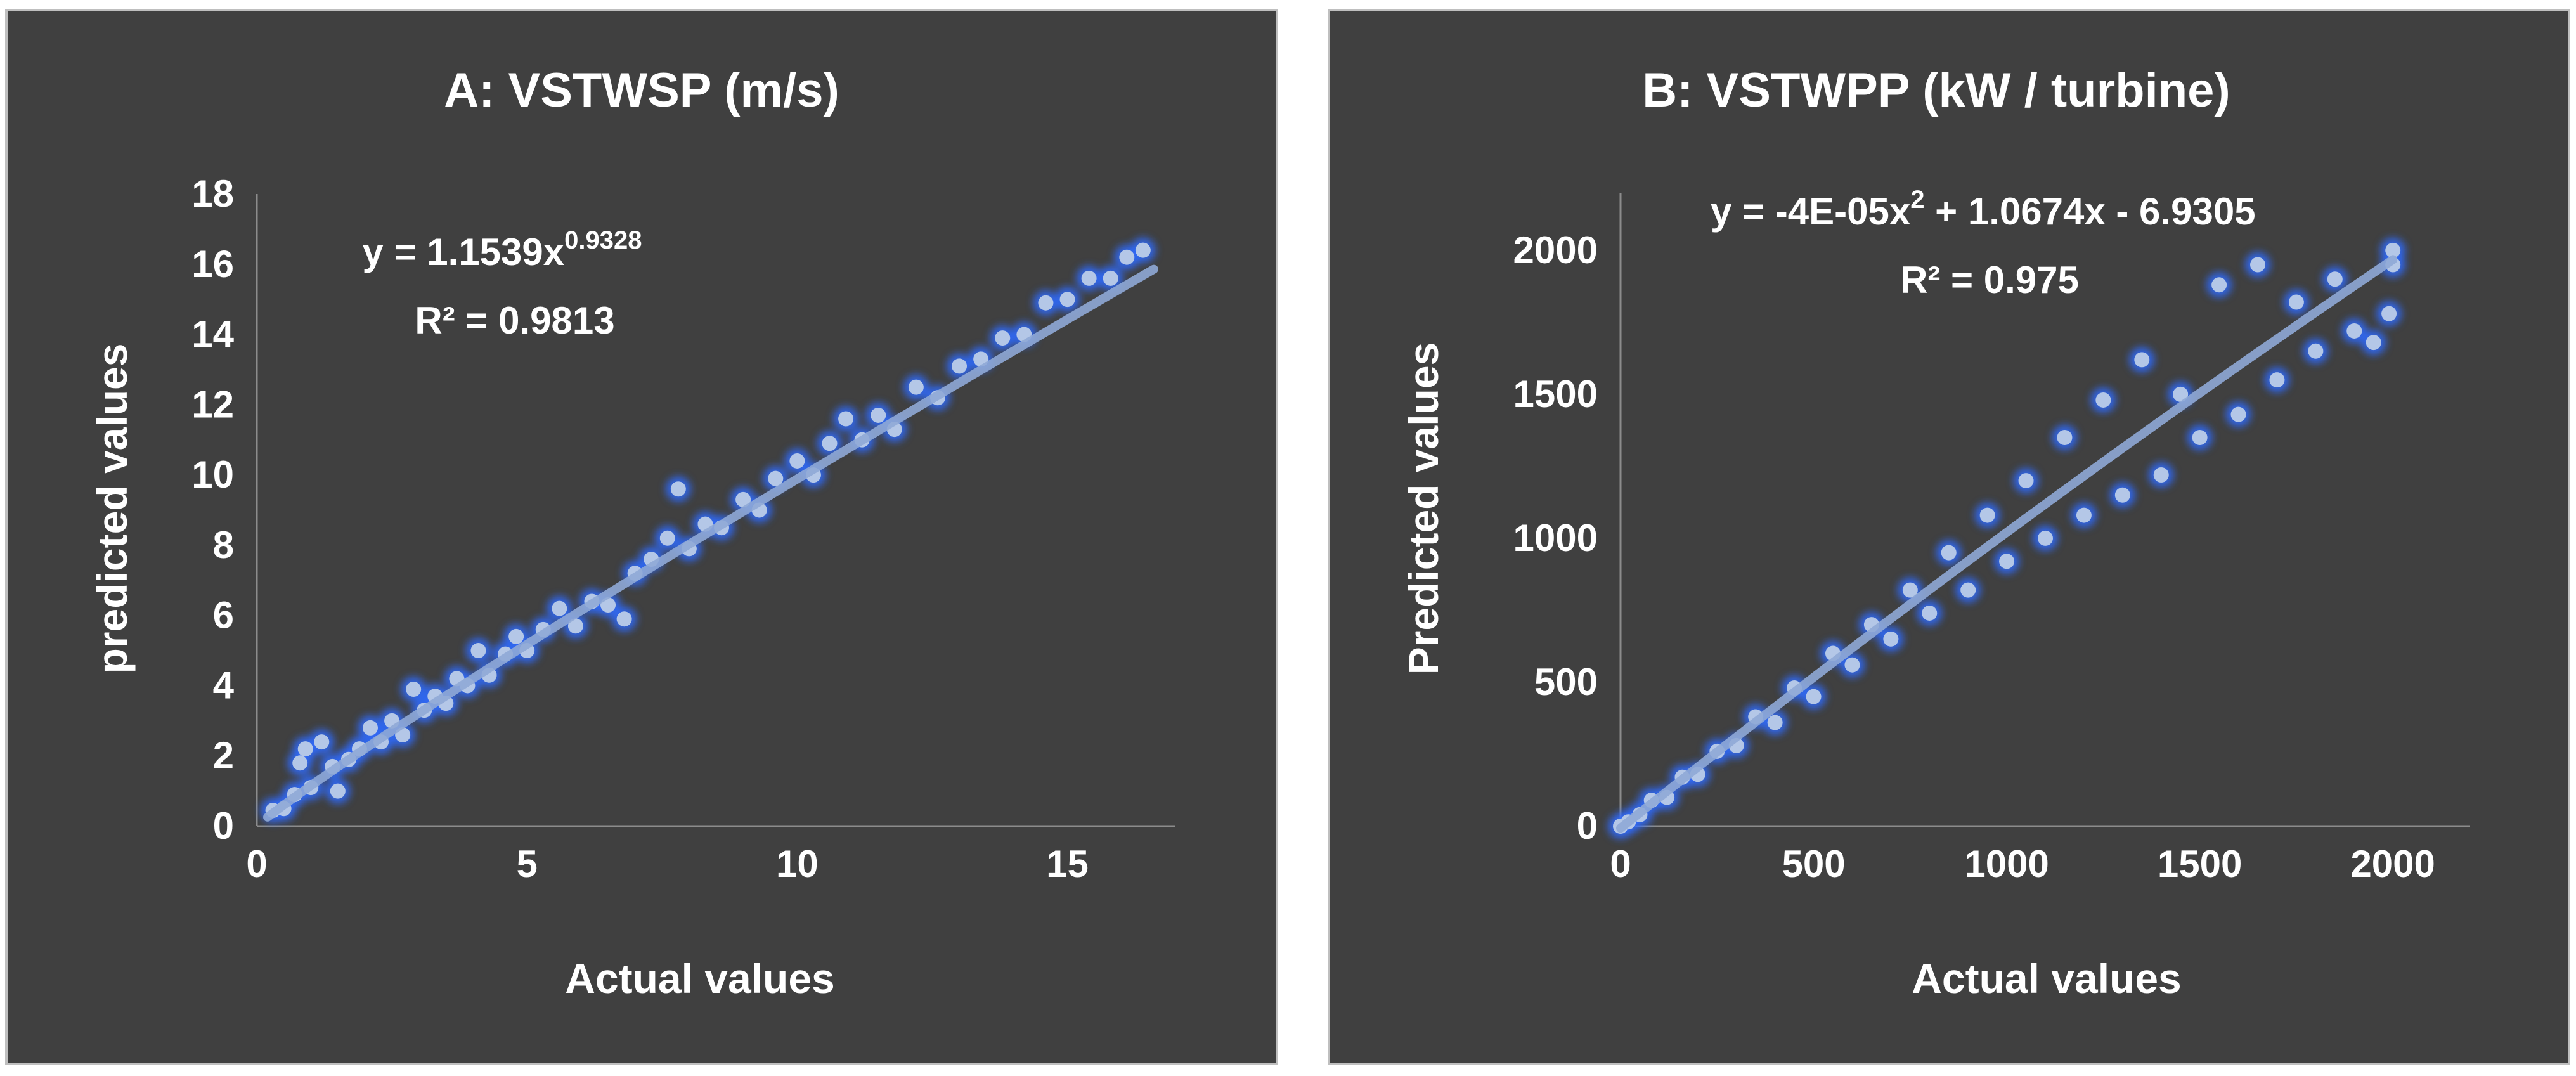 This screenshot has height=1076, width=2576. What do you see at coordinates (212, 264) in the screenshot?
I see `y-tick-label: 16` at bounding box center [212, 264].